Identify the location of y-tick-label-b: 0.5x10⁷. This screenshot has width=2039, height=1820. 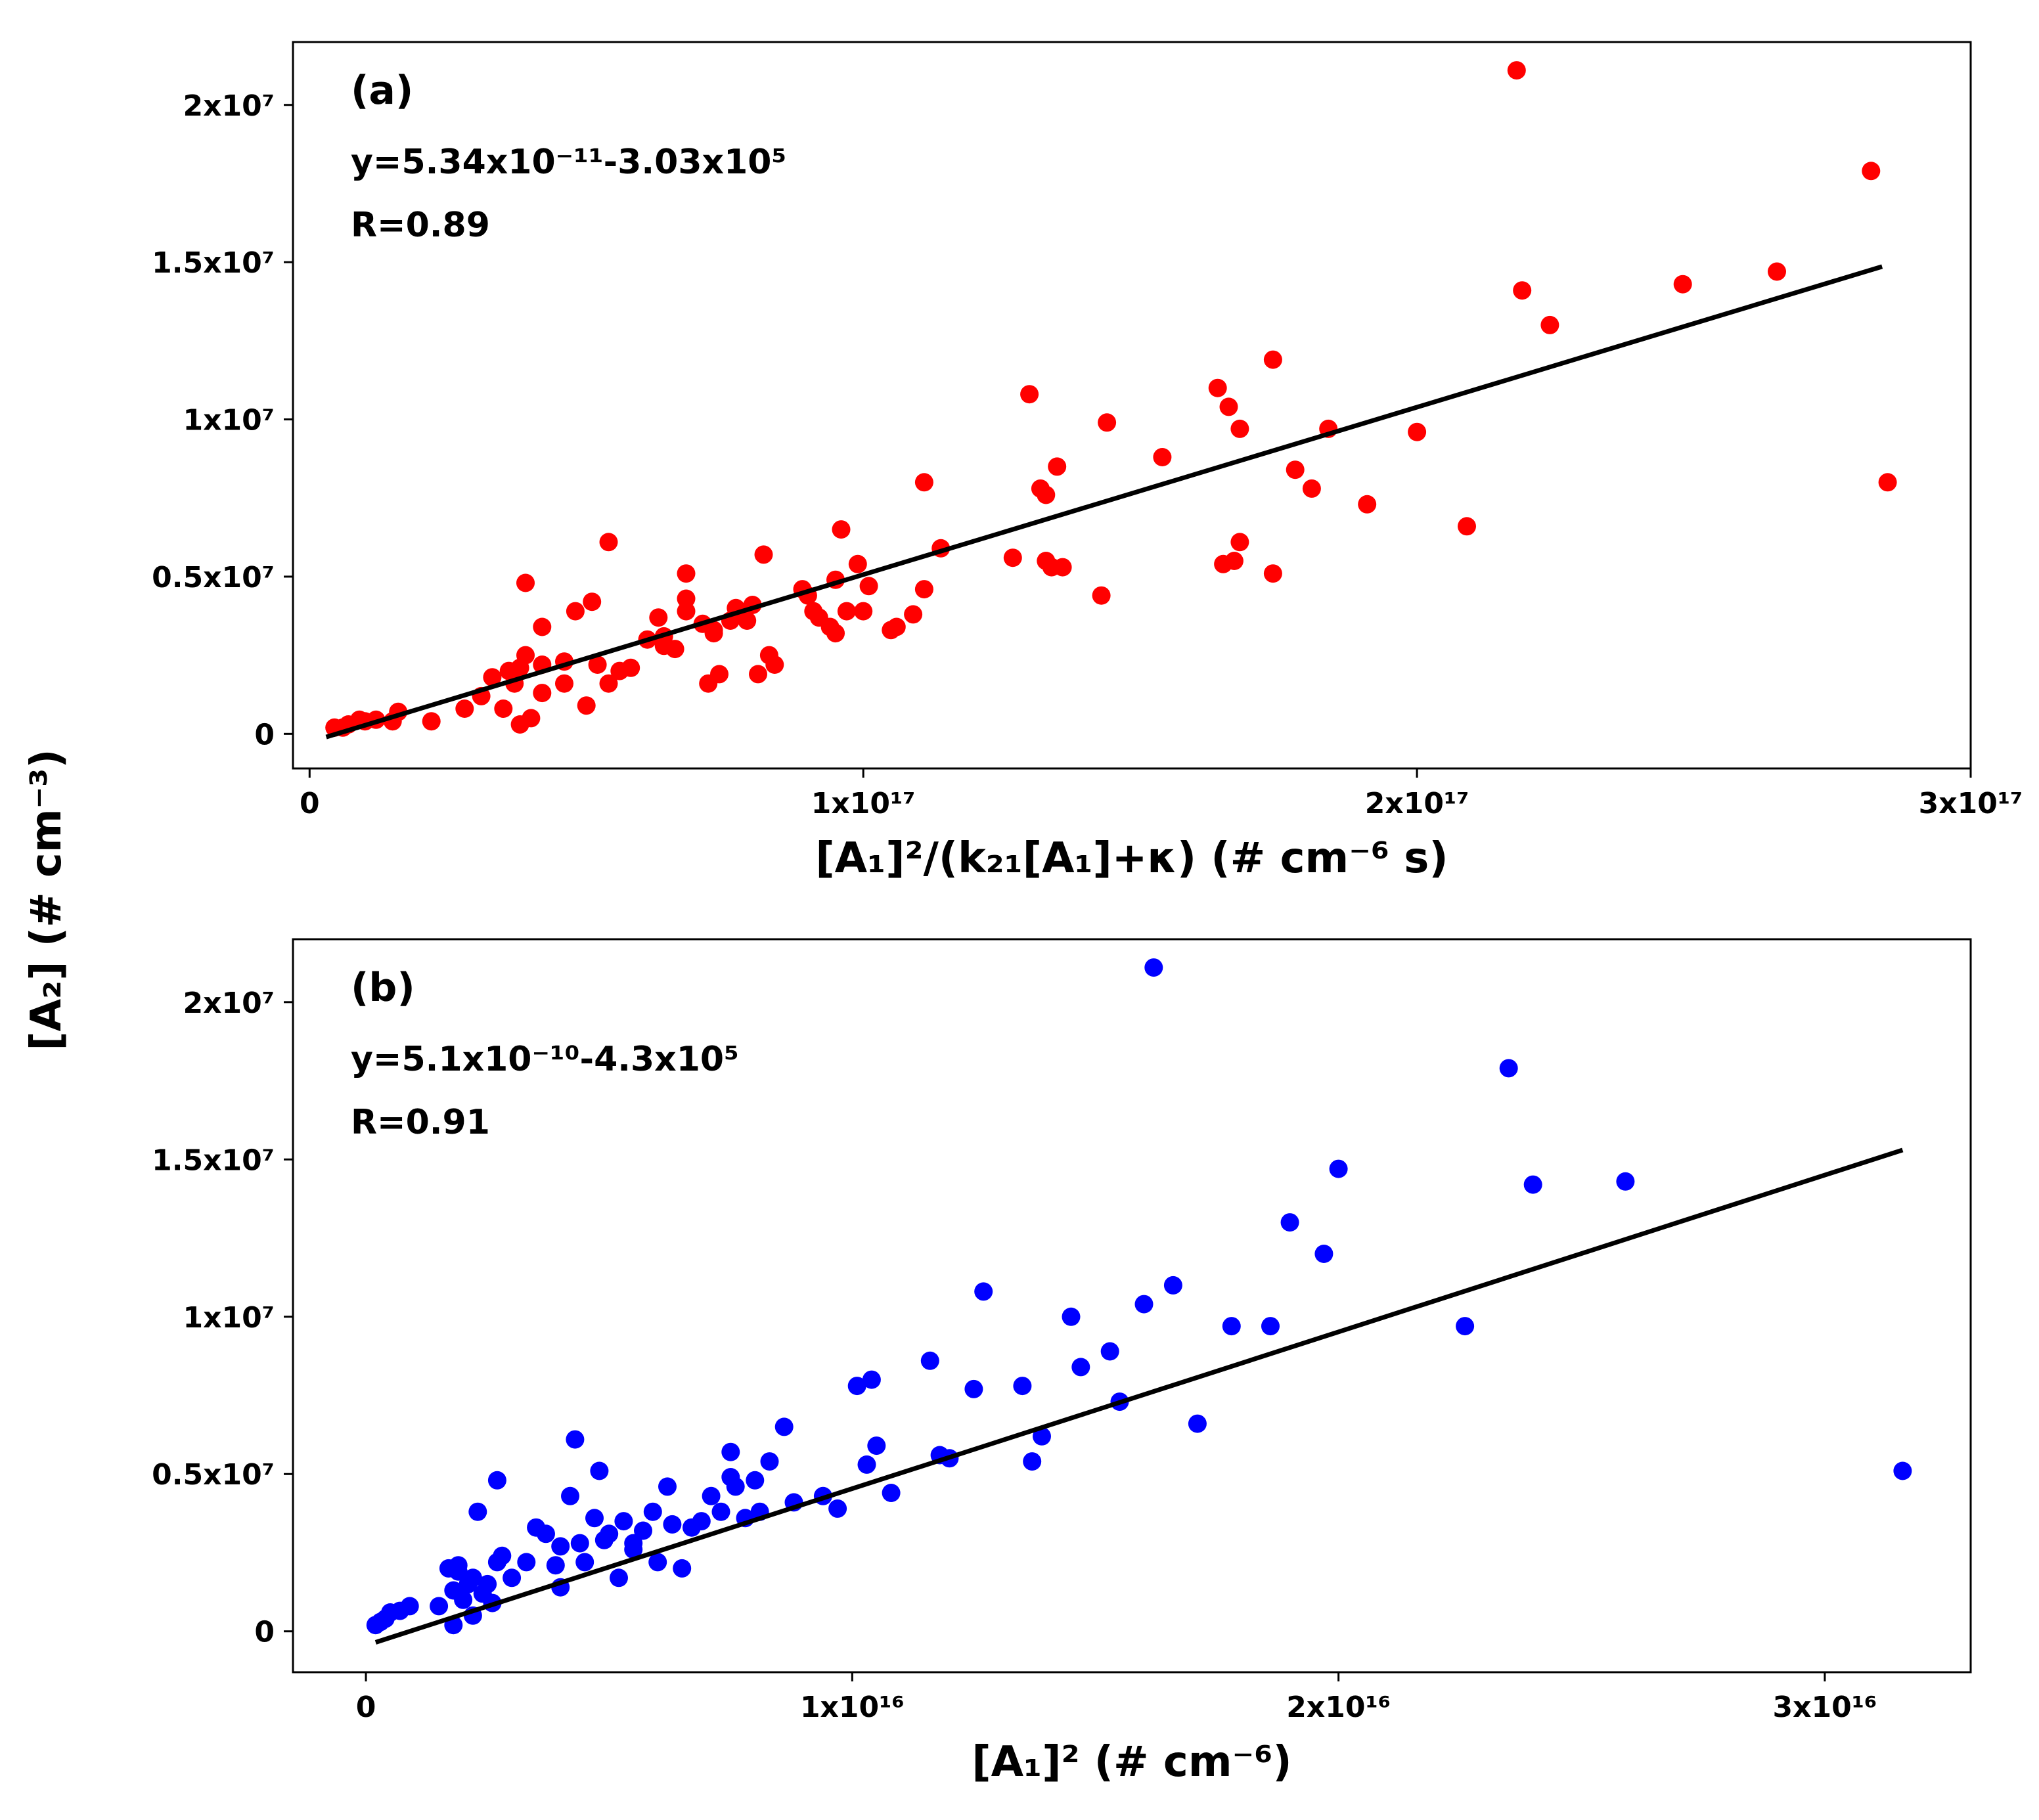
(213, 1475).